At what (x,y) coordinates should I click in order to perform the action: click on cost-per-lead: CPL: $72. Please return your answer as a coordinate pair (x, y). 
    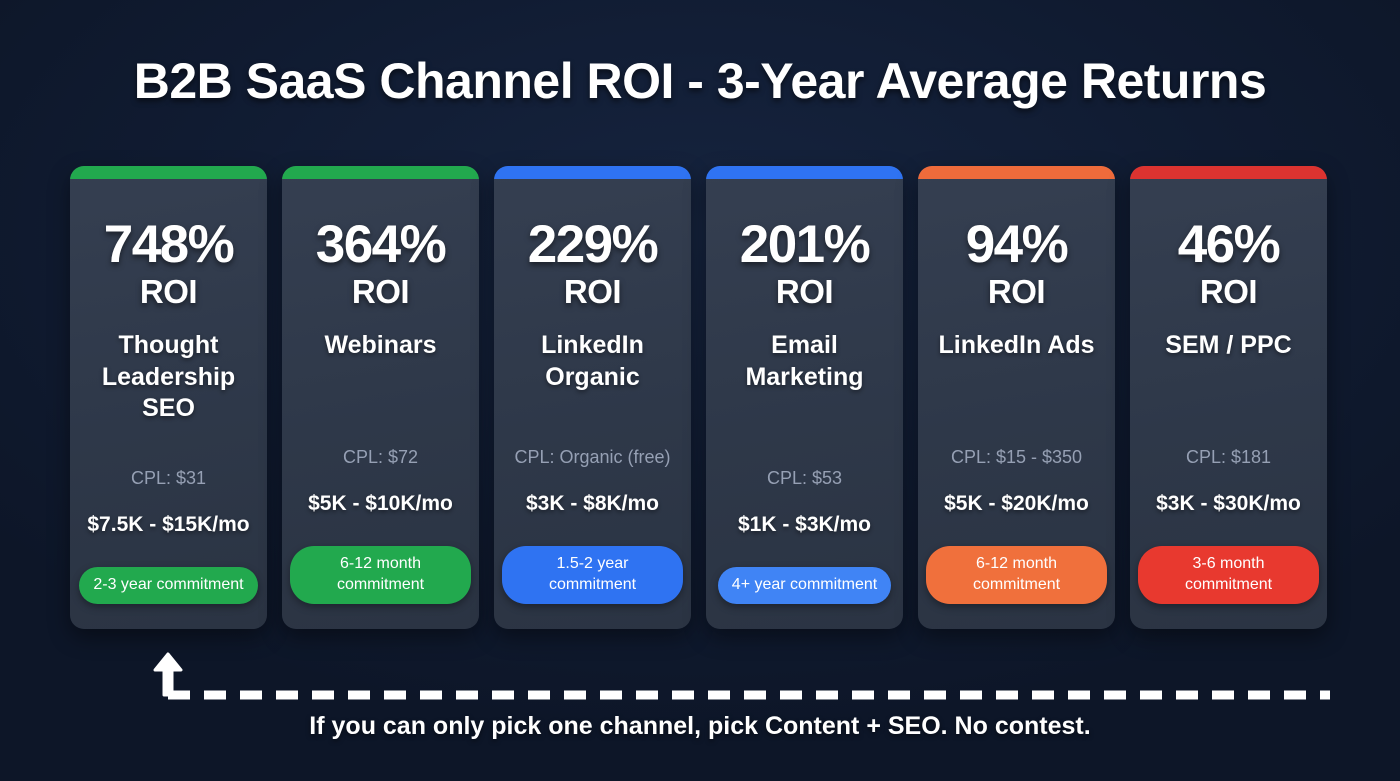
    Looking at the image, I should click on (380, 457).